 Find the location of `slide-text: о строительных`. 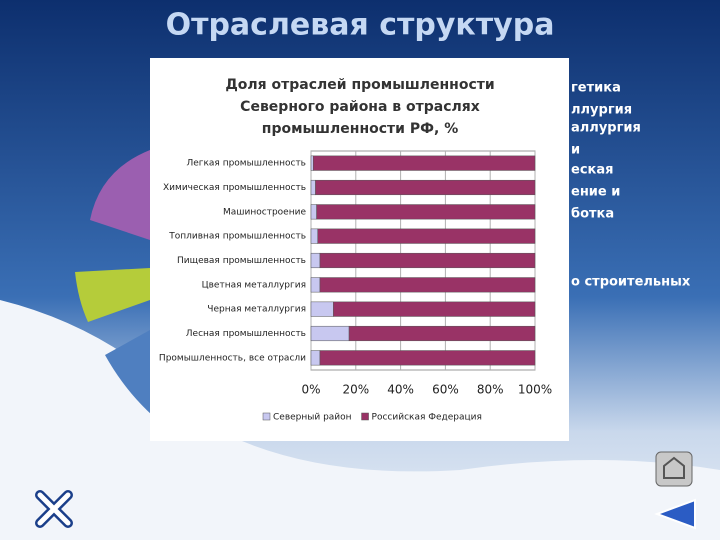

slide-text: о строительных is located at coordinates (631, 282).